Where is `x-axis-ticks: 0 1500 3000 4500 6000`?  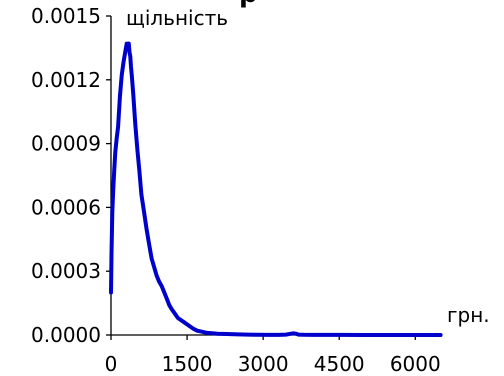
x-axis-ticks: 0 1500 3000 4500 6000 is located at coordinates (273, 355).